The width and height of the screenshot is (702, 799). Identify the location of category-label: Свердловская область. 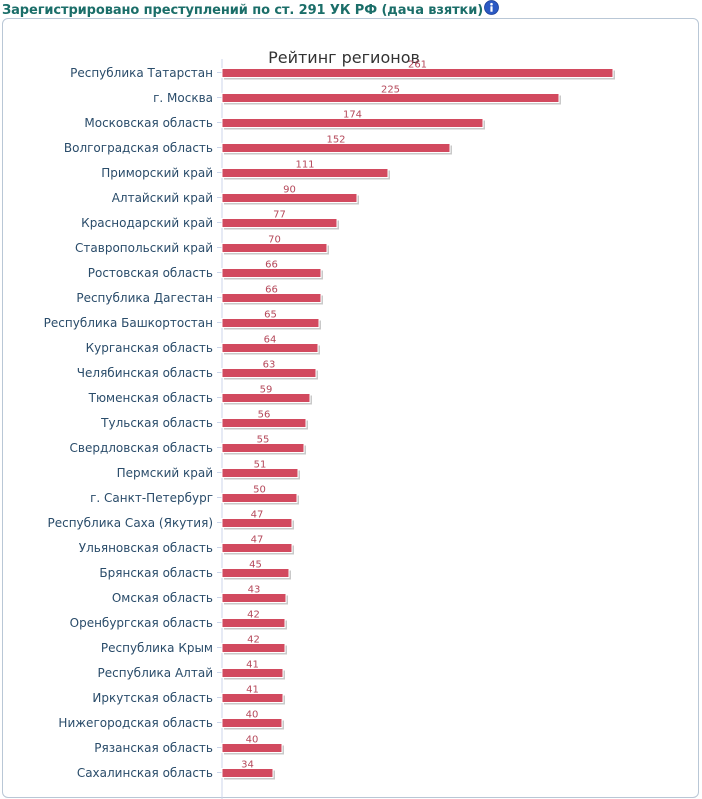
(142, 448).